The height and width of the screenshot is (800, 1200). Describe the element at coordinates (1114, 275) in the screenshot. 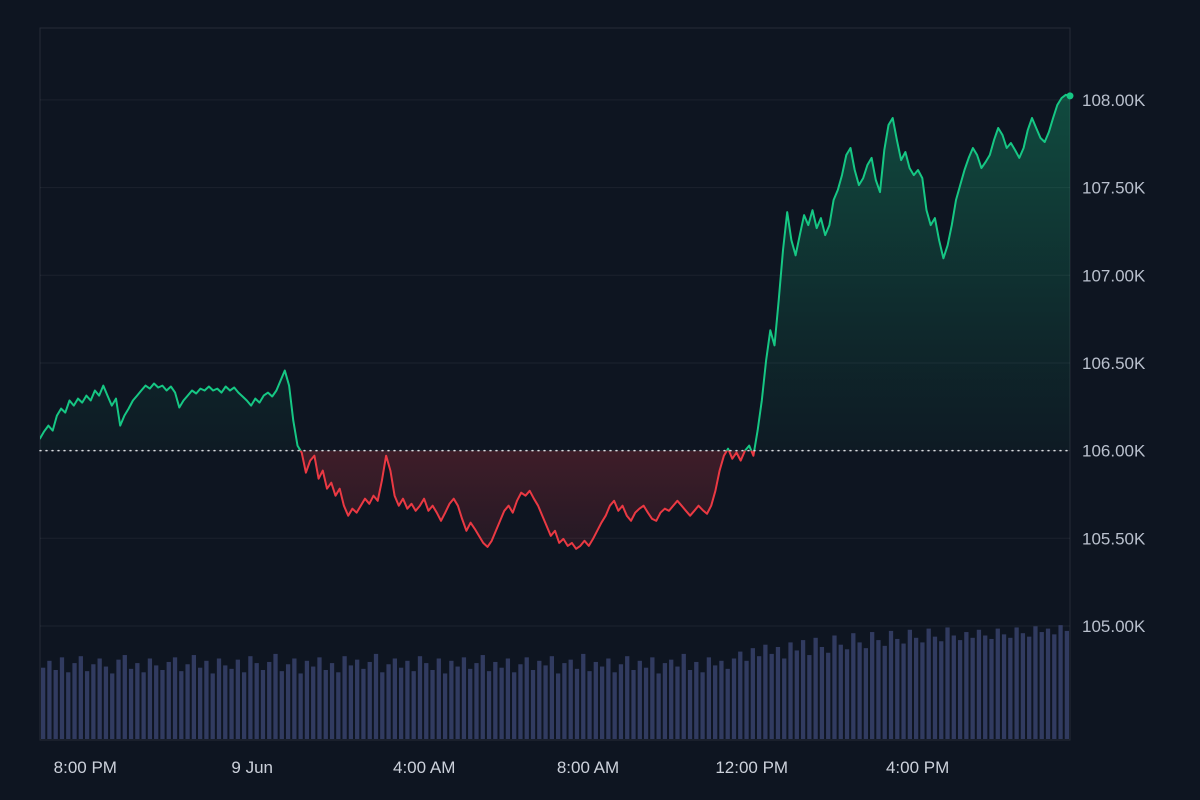

I see `y-axis-label: 107.00K` at that location.